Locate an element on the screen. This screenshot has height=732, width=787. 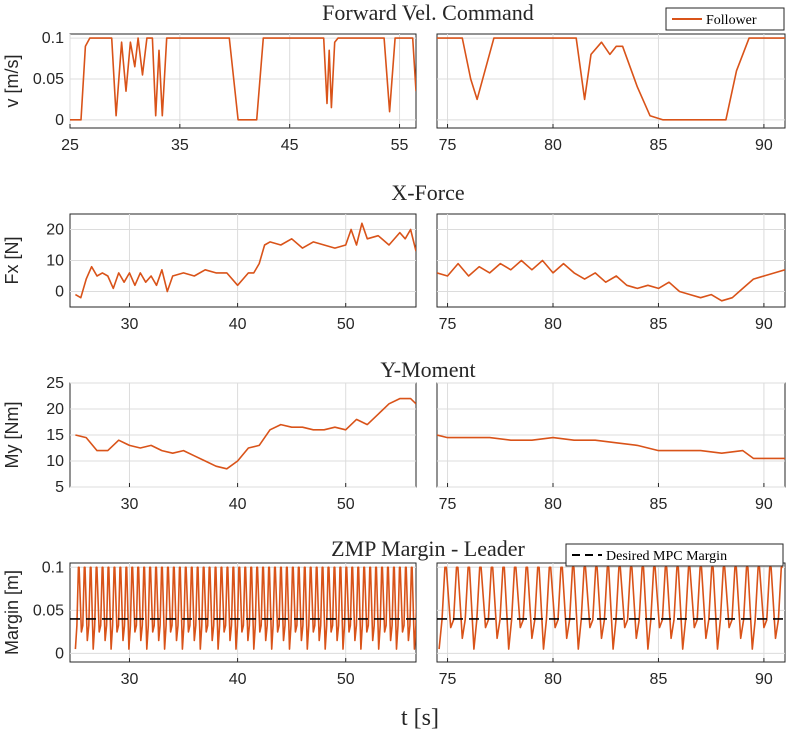
legend-label: Follower is located at coordinates (731, 20).